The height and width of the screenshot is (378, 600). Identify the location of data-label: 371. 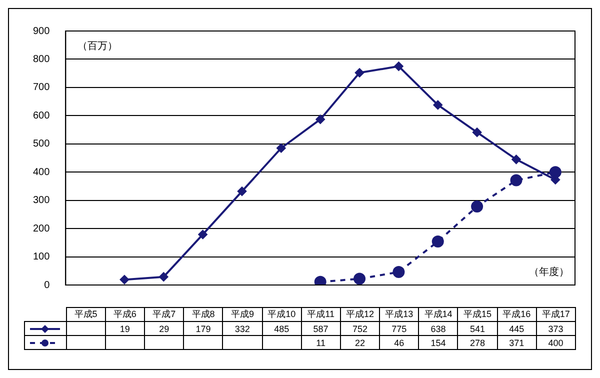
(516, 343).